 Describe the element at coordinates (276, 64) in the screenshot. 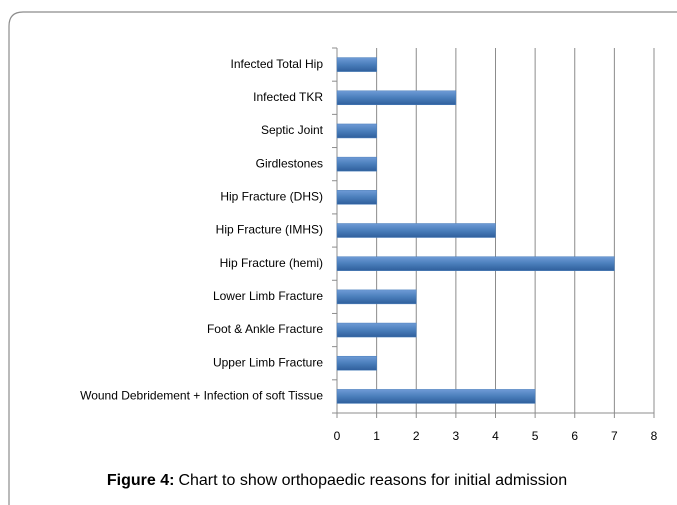

I see `y-tick-label: Infected Total Hip` at that location.